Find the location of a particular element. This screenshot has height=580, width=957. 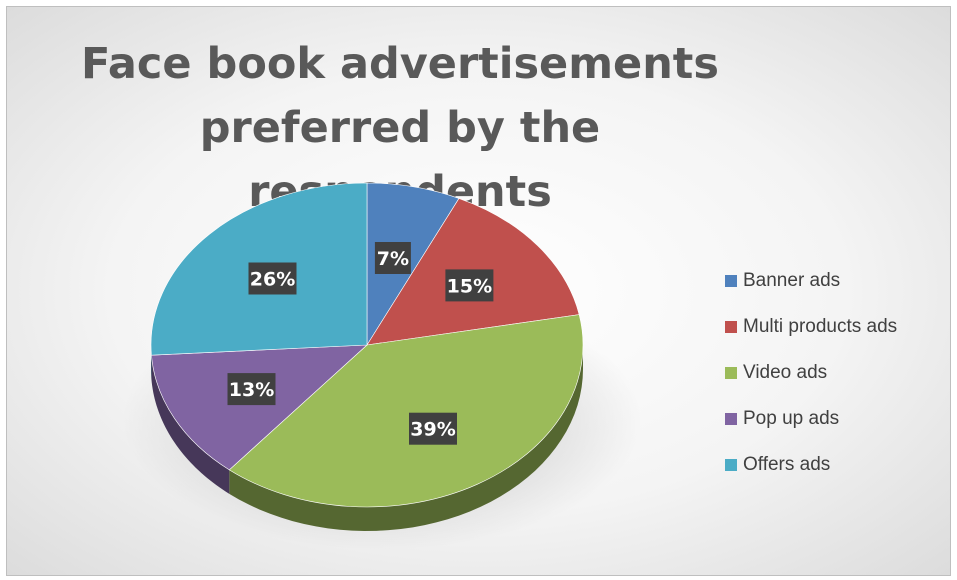

data-label-offers-ads: 26% is located at coordinates (272, 278).